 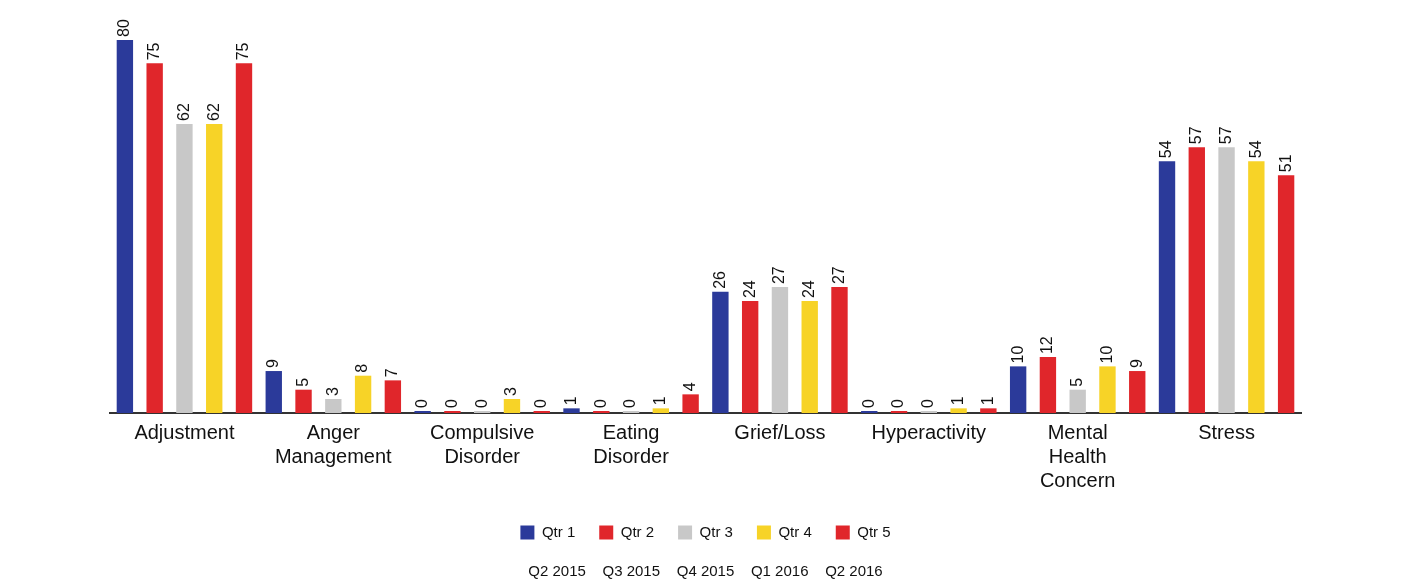 What do you see at coordinates (637, 531) in the screenshot?
I see `legend-label: Qtr 2` at bounding box center [637, 531].